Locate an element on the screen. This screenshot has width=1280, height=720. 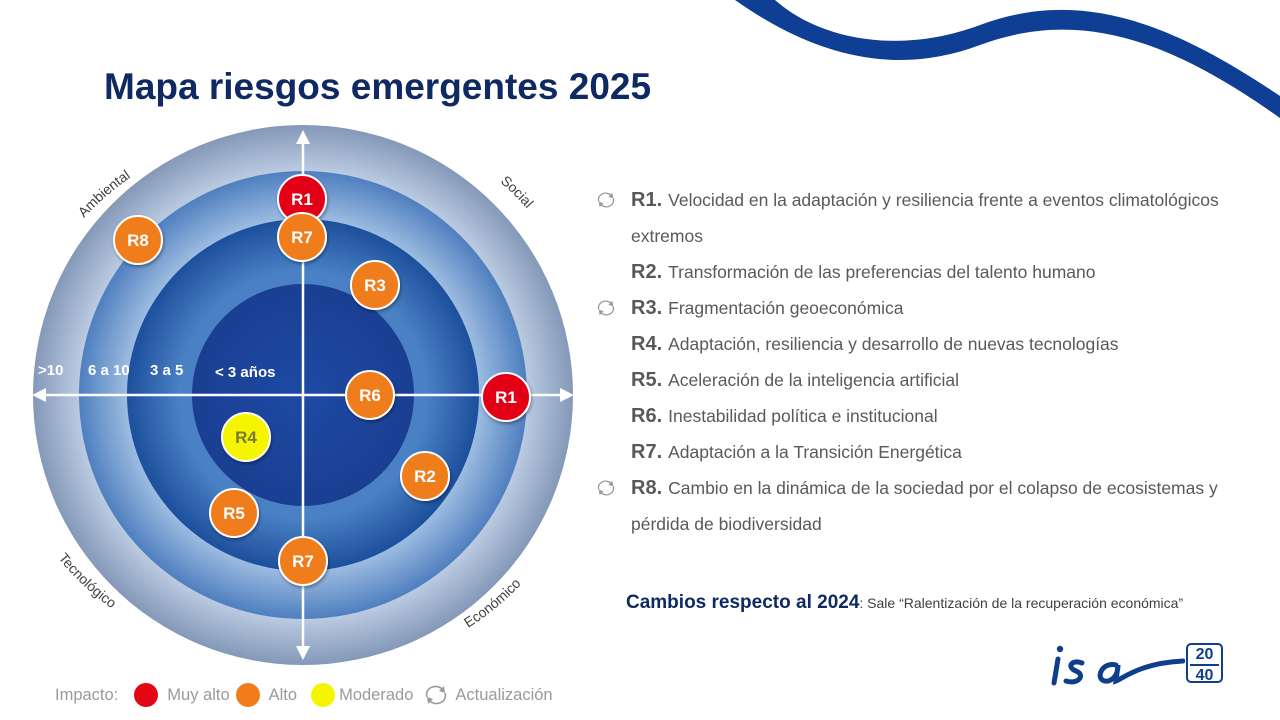
horizon-label-6-to-10: 6 a 10 is located at coordinates (109, 370).